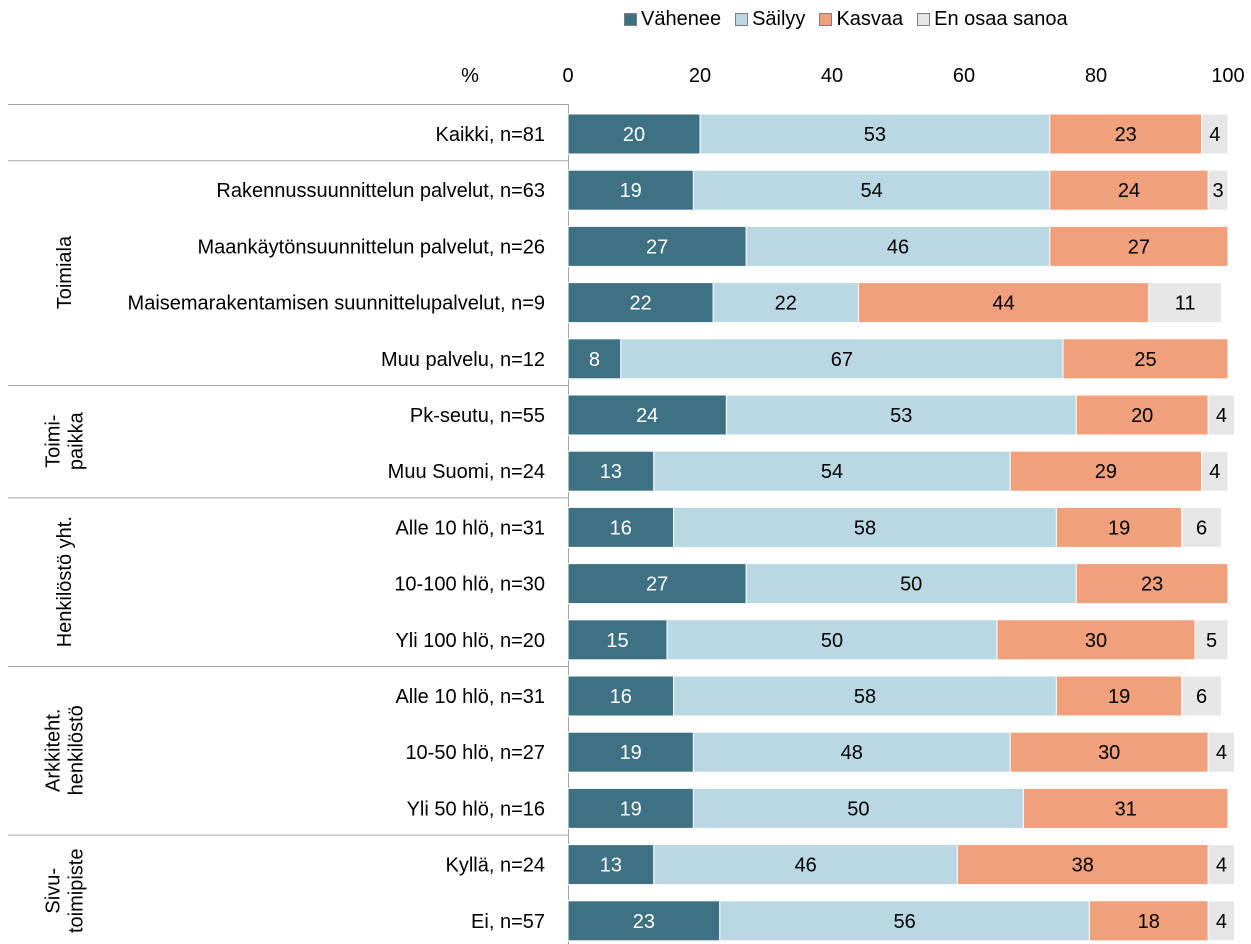  Describe the element at coordinates (54, 441) in the screenshot. I see `group-label-line: Toimi-` at that location.